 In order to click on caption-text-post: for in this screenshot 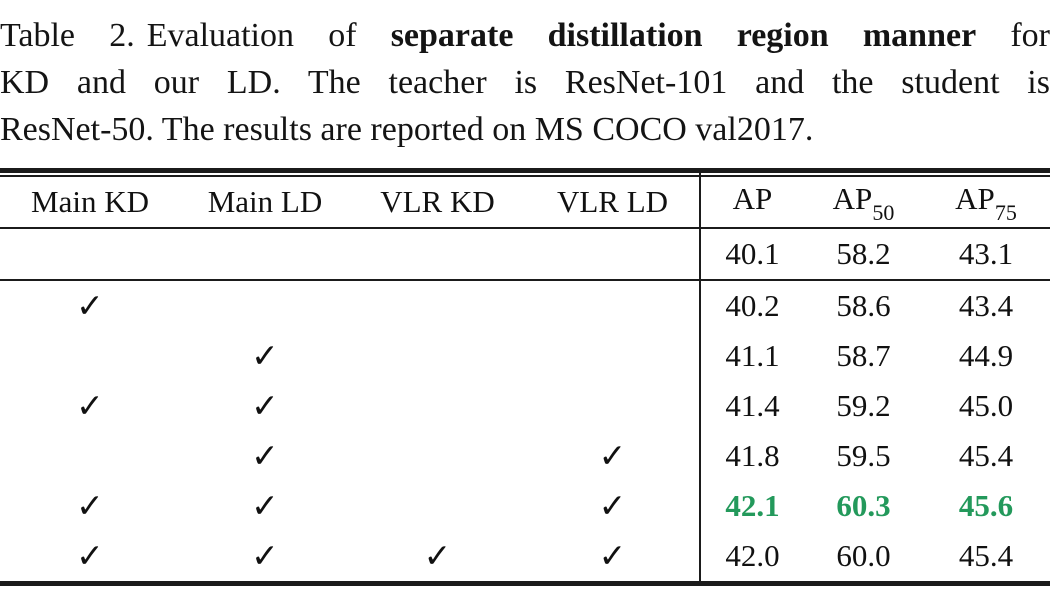, I will do `click(1013, 35)`.